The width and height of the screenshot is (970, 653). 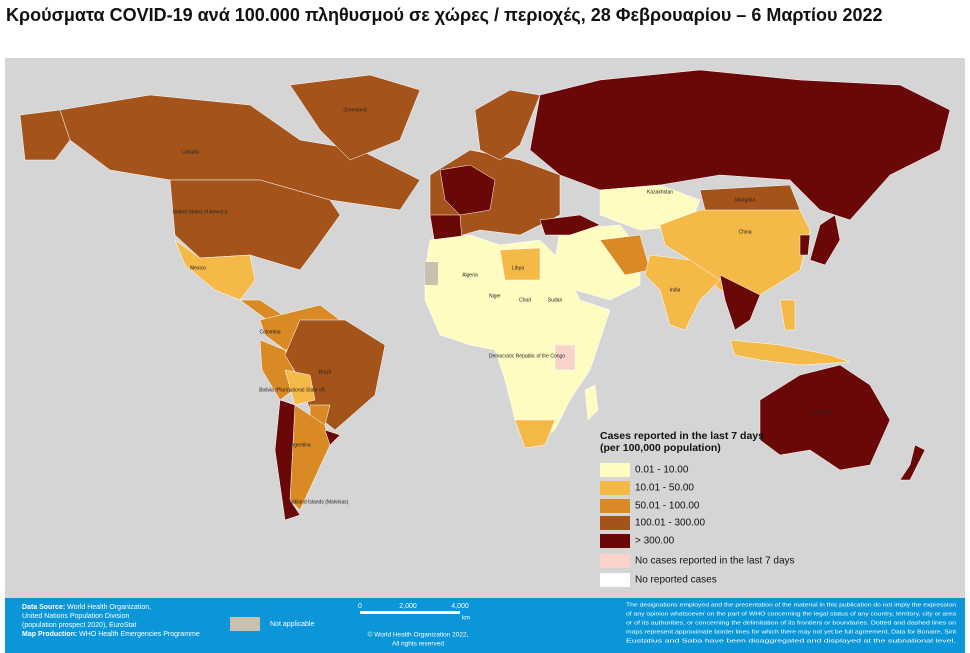 I want to click on map-label: Bolivia (Plurinational State of), so click(x=292, y=390).